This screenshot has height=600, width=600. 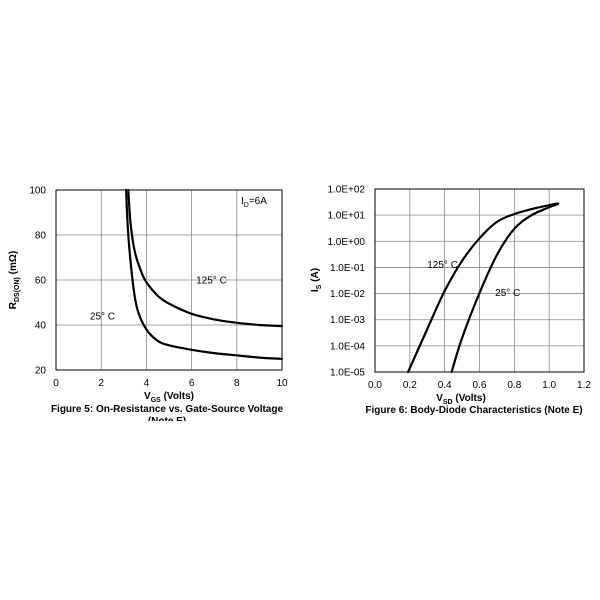 What do you see at coordinates (410, 385) in the screenshot?
I see `x-tick-label: 0.2` at bounding box center [410, 385].